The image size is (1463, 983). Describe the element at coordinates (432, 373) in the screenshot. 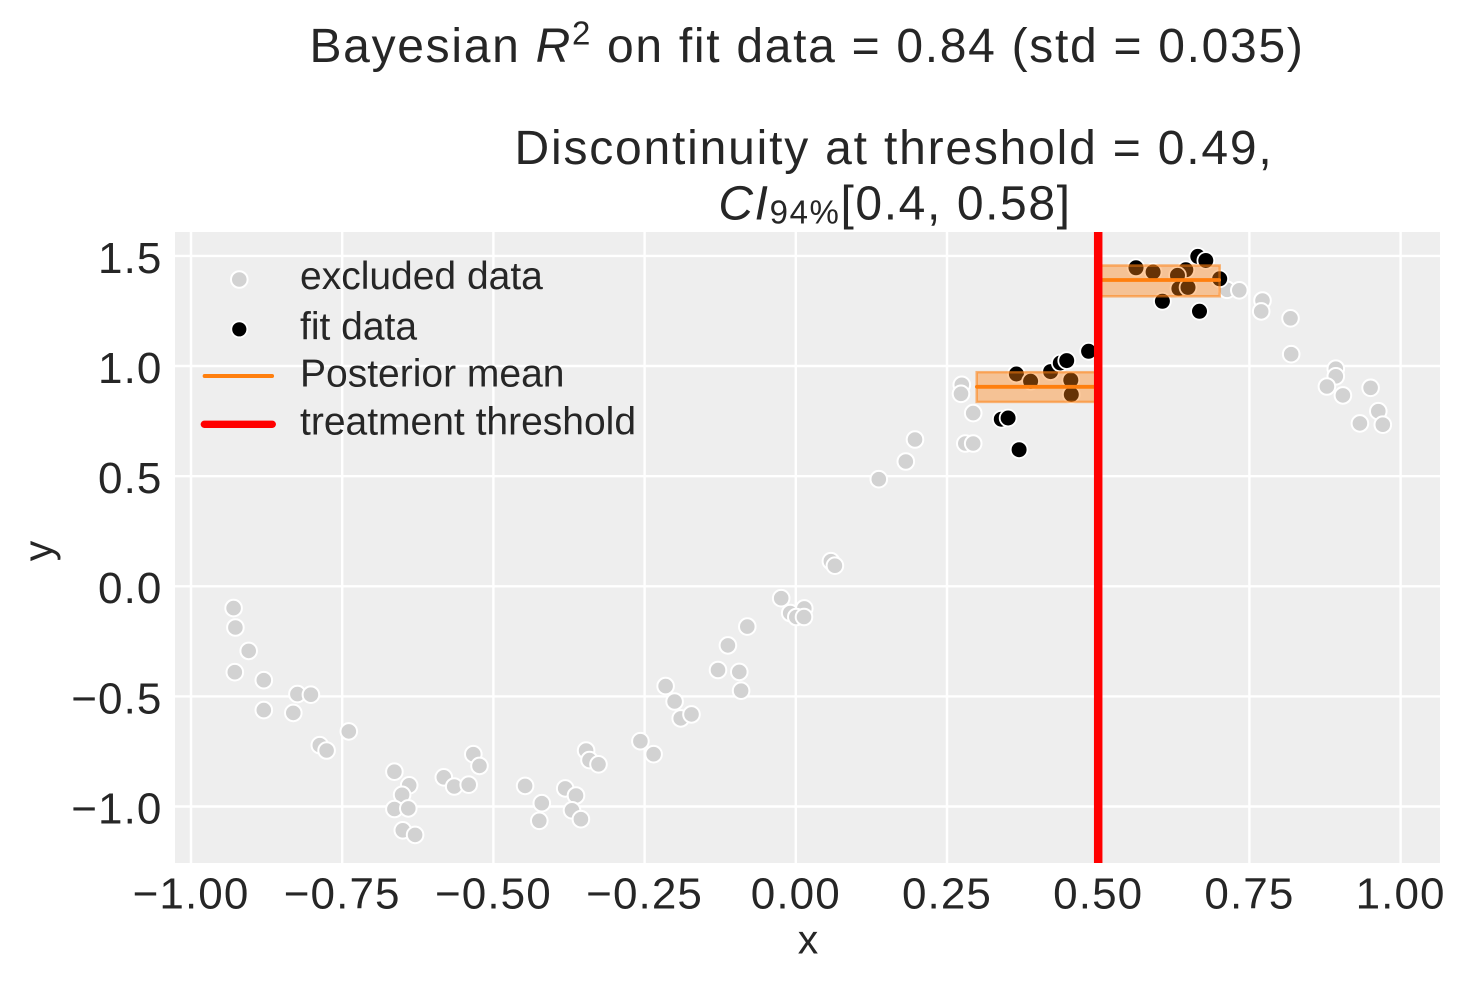

I see `svg-text: Posterior mean` at that location.